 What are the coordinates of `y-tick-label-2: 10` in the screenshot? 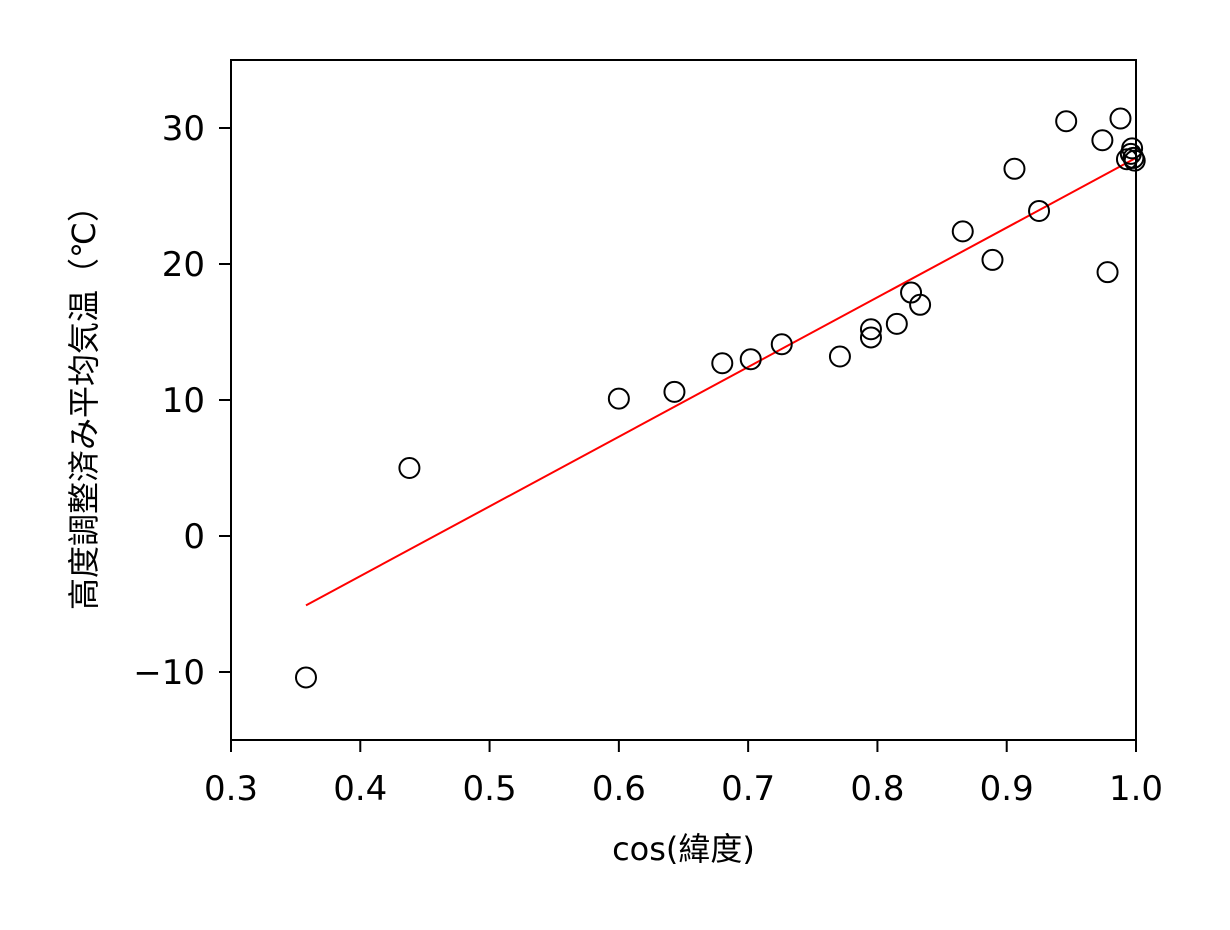 It's located at (183, 401).